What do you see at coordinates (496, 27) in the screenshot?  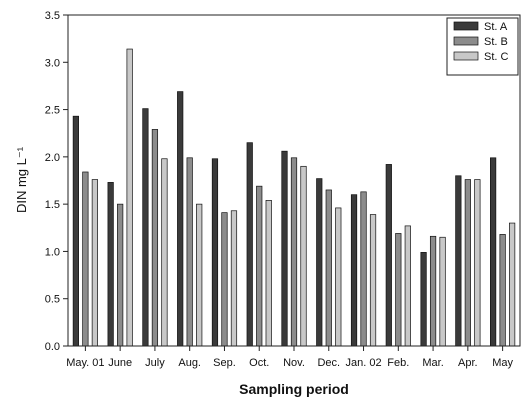 I see `legend-label: St. A` at bounding box center [496, 27].